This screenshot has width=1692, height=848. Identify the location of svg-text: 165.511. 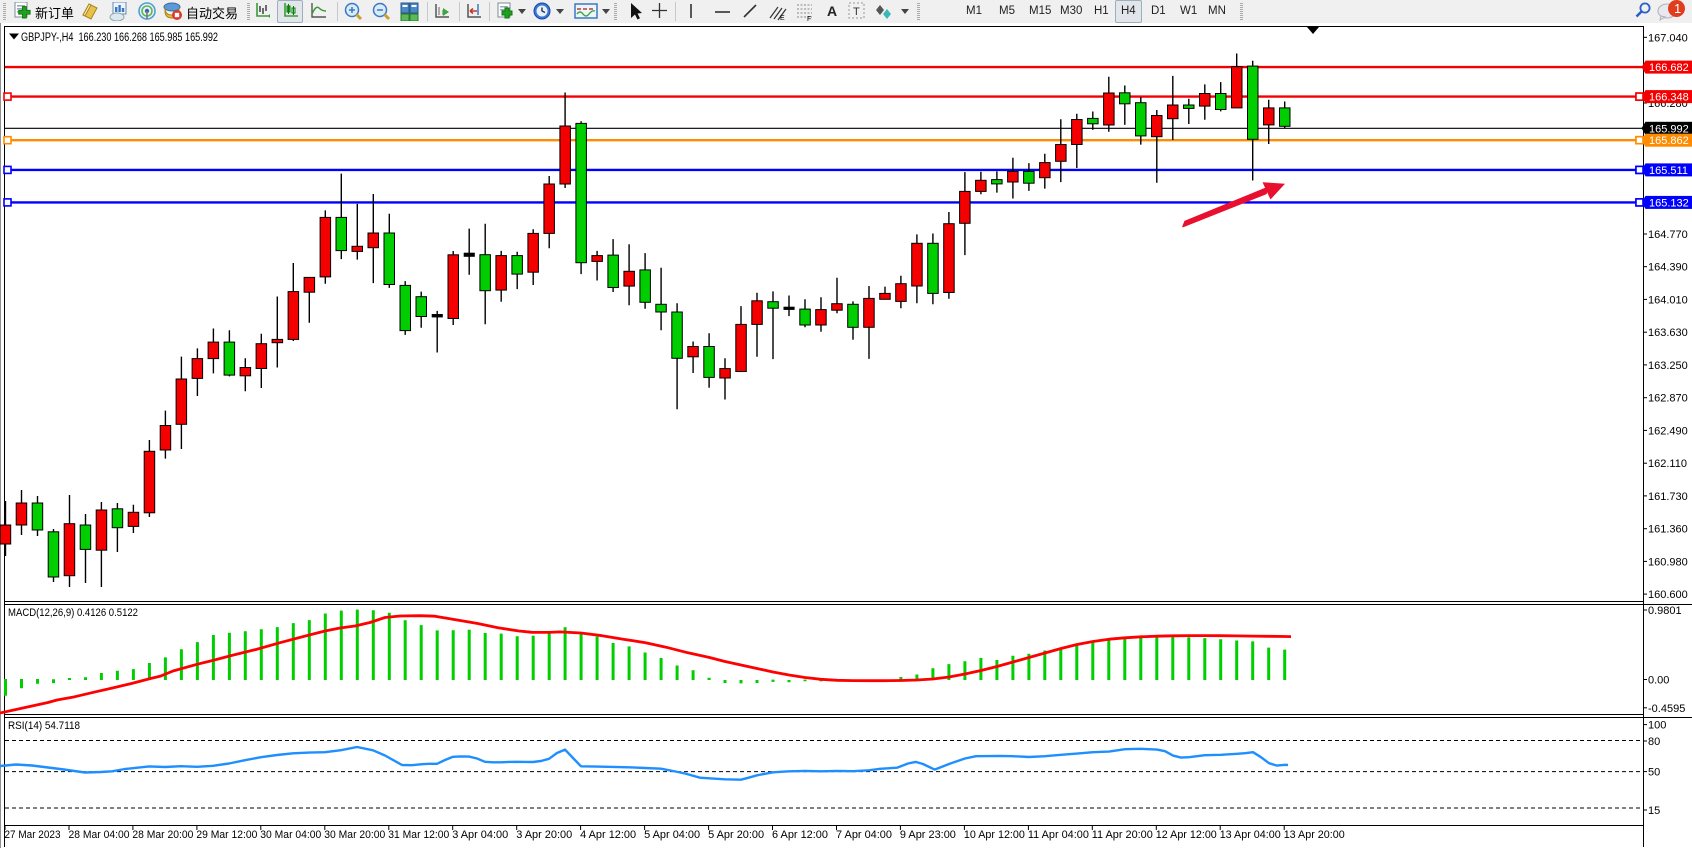
(1668, 171).